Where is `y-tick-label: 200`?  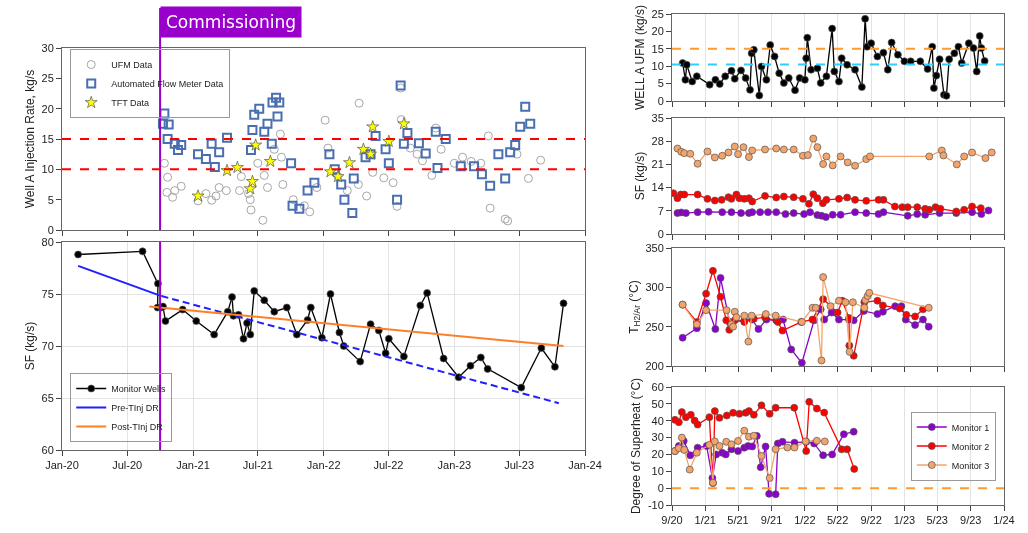
y-tick-label: 200 is located at coordinates (654, 365).